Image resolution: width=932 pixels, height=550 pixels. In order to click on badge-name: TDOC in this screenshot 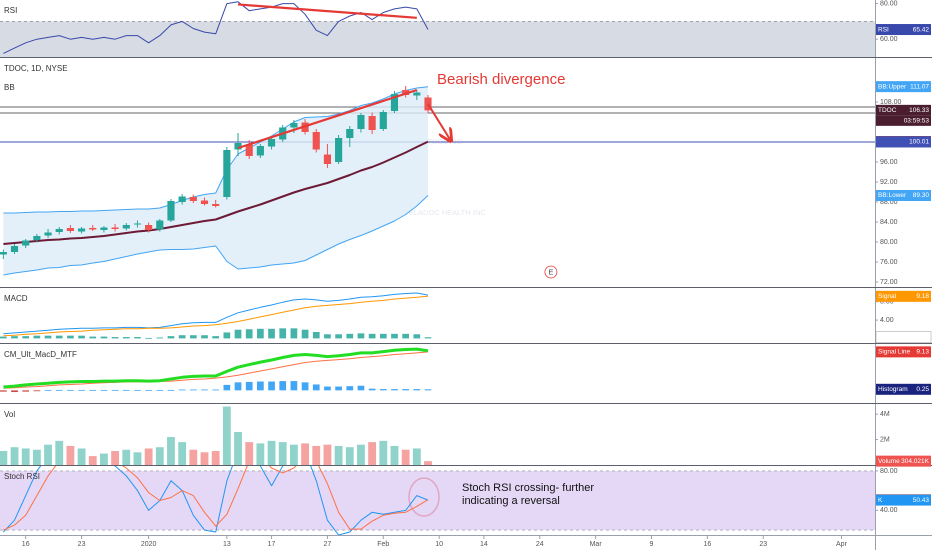, I will do `click(887, 110)`.